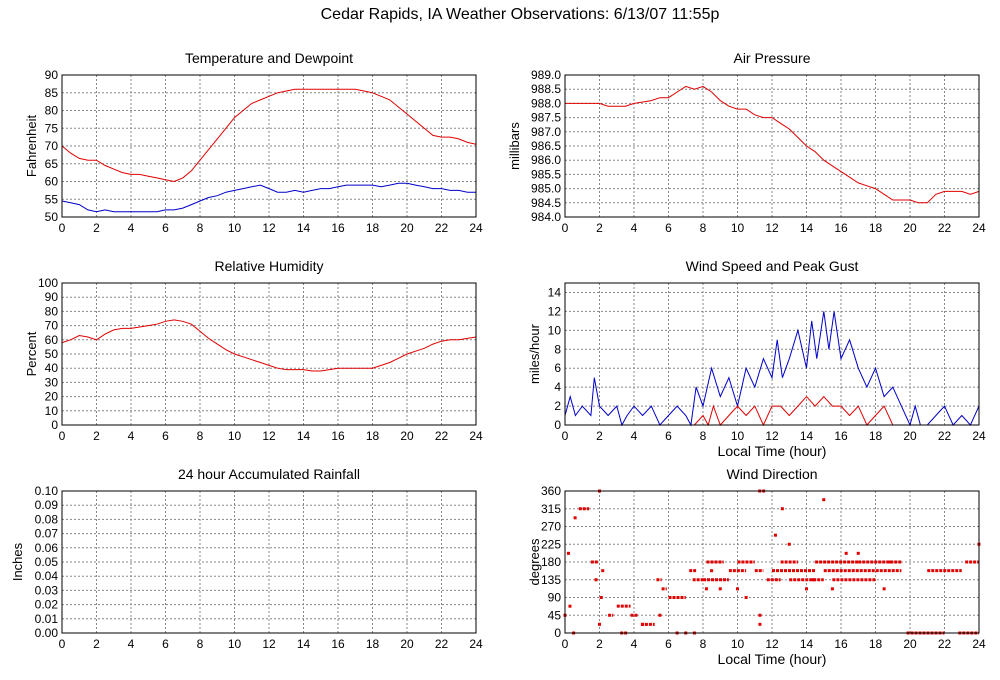 Image resolution: width=1000 pixels, height=680 pixels. I want to click on y-tick-label: 989.0, so click(546, 75).